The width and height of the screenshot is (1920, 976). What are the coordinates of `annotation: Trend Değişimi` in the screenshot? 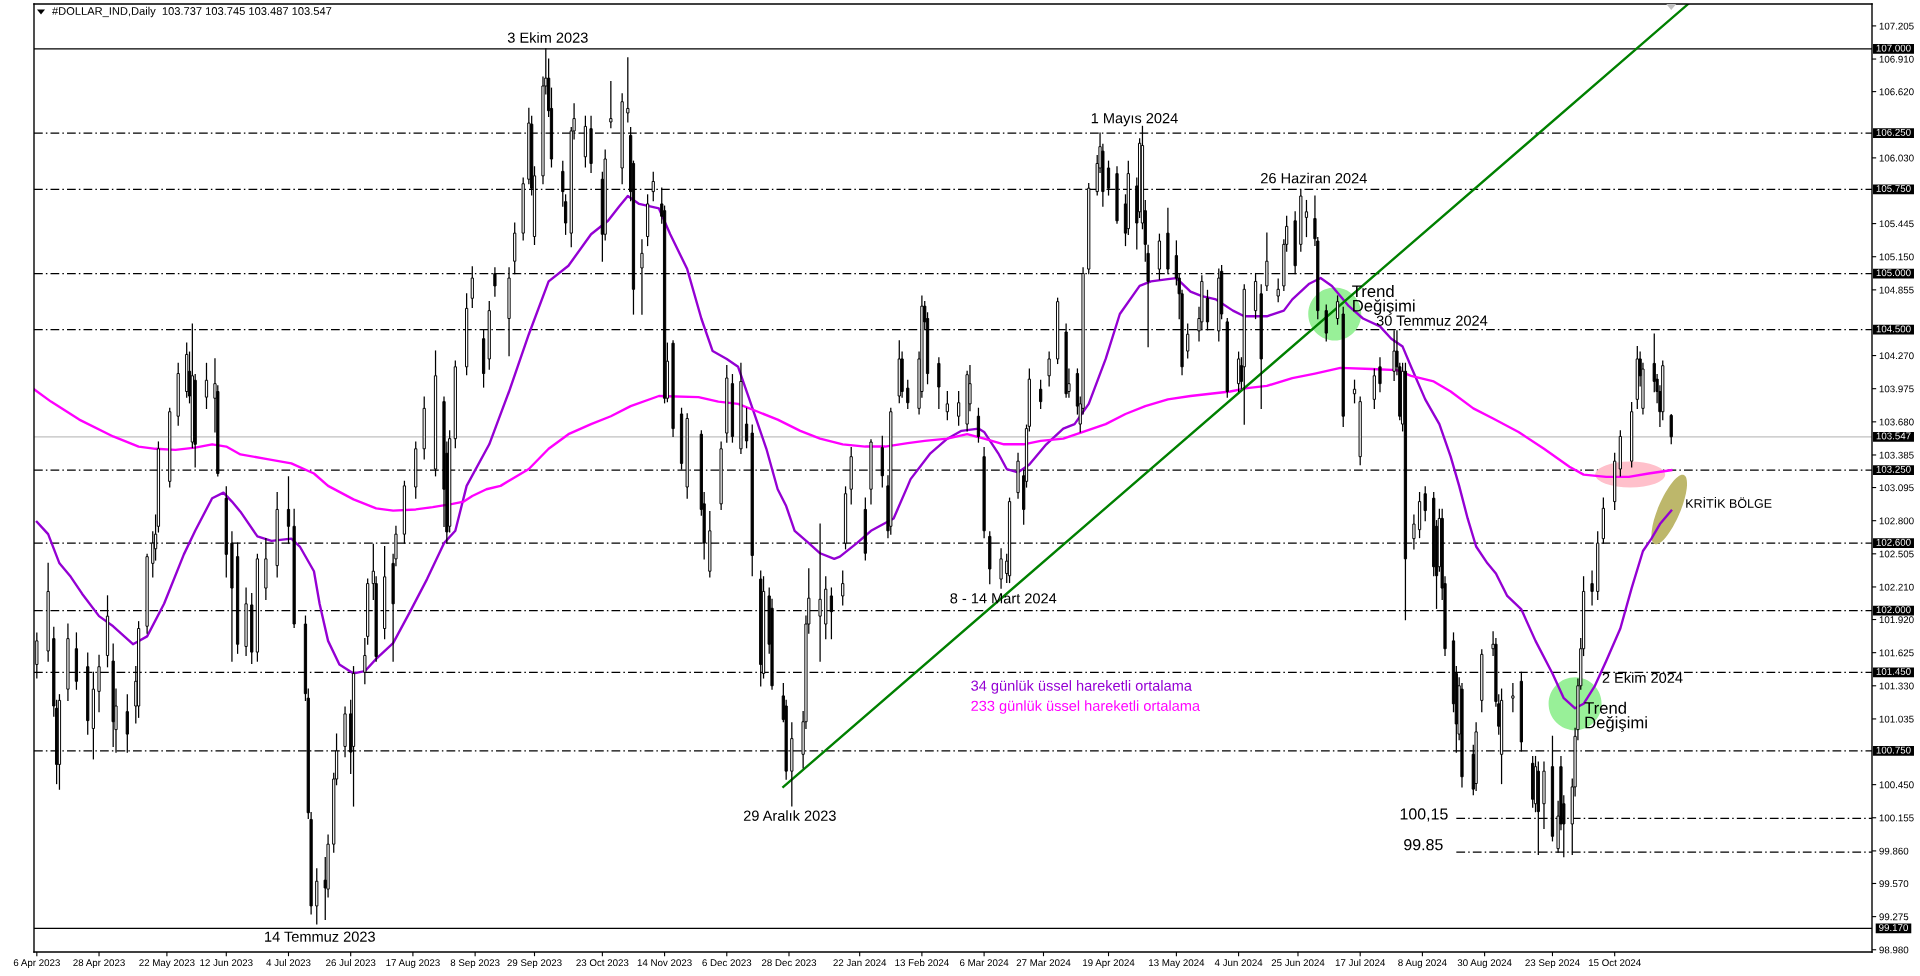 It's located at (1615, 716).